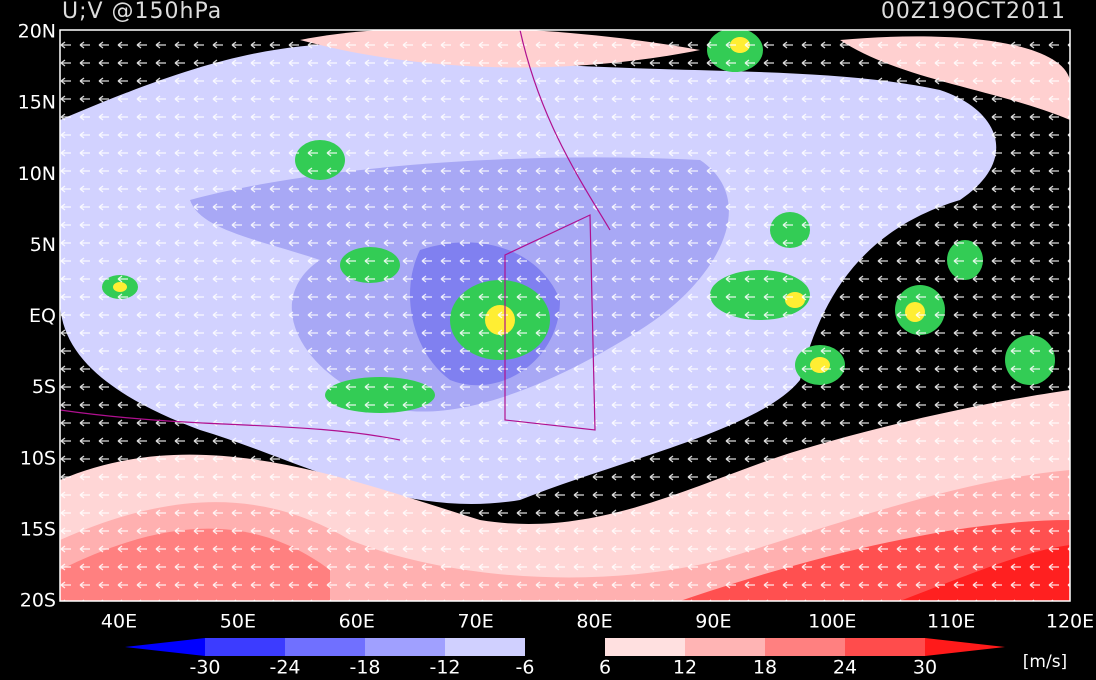 The image size is (1096, 680). I want to click on lat-label: 5N, so click(43, 245).